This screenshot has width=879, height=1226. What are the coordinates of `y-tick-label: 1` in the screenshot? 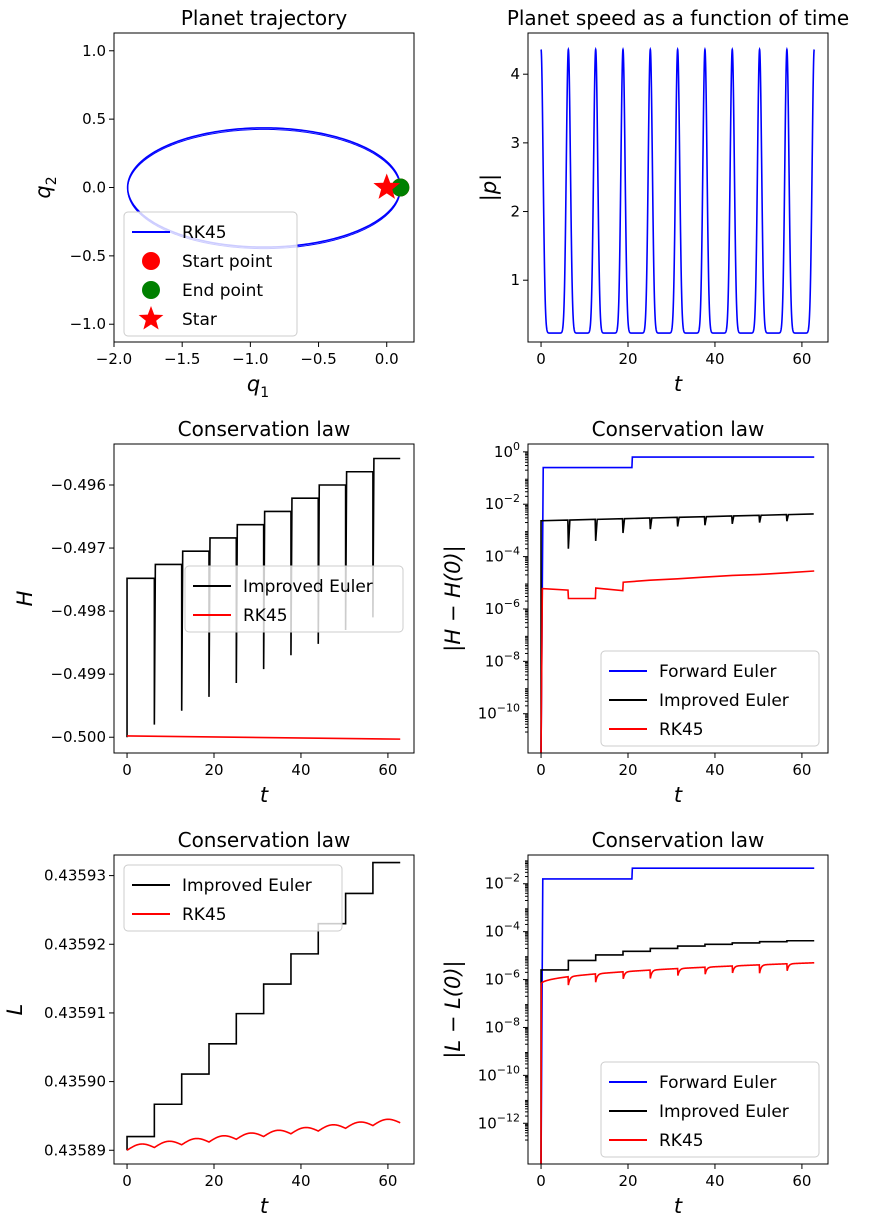 It's located at (515, 280).